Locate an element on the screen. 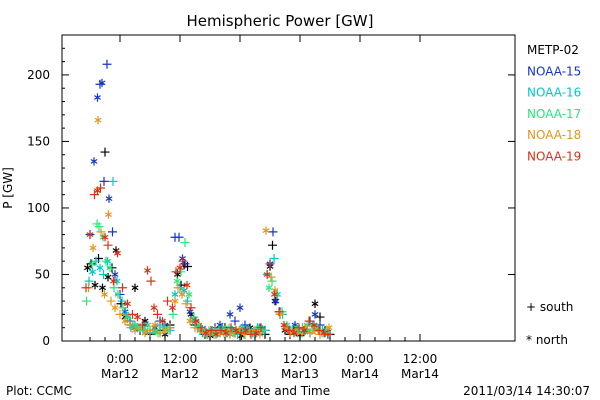 This screenshot has height=400, width=600. x-axis-label: Date and Time is located at coordinates (286, 391).